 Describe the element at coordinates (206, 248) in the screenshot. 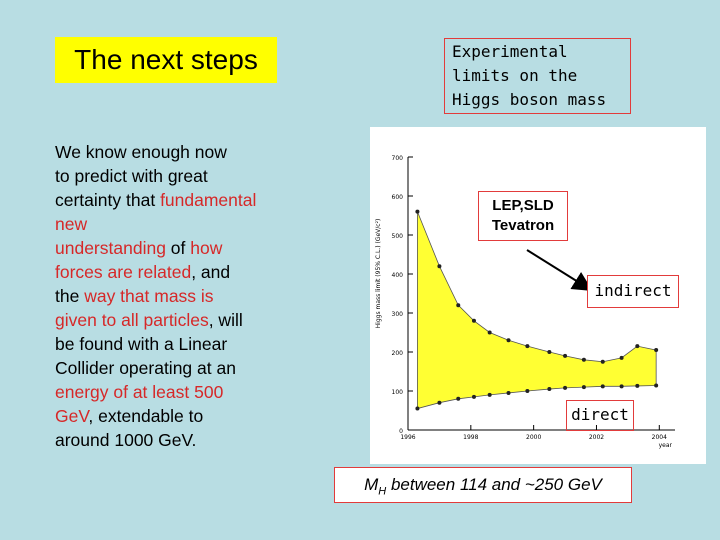

I see `highlight-text: how` at that location.